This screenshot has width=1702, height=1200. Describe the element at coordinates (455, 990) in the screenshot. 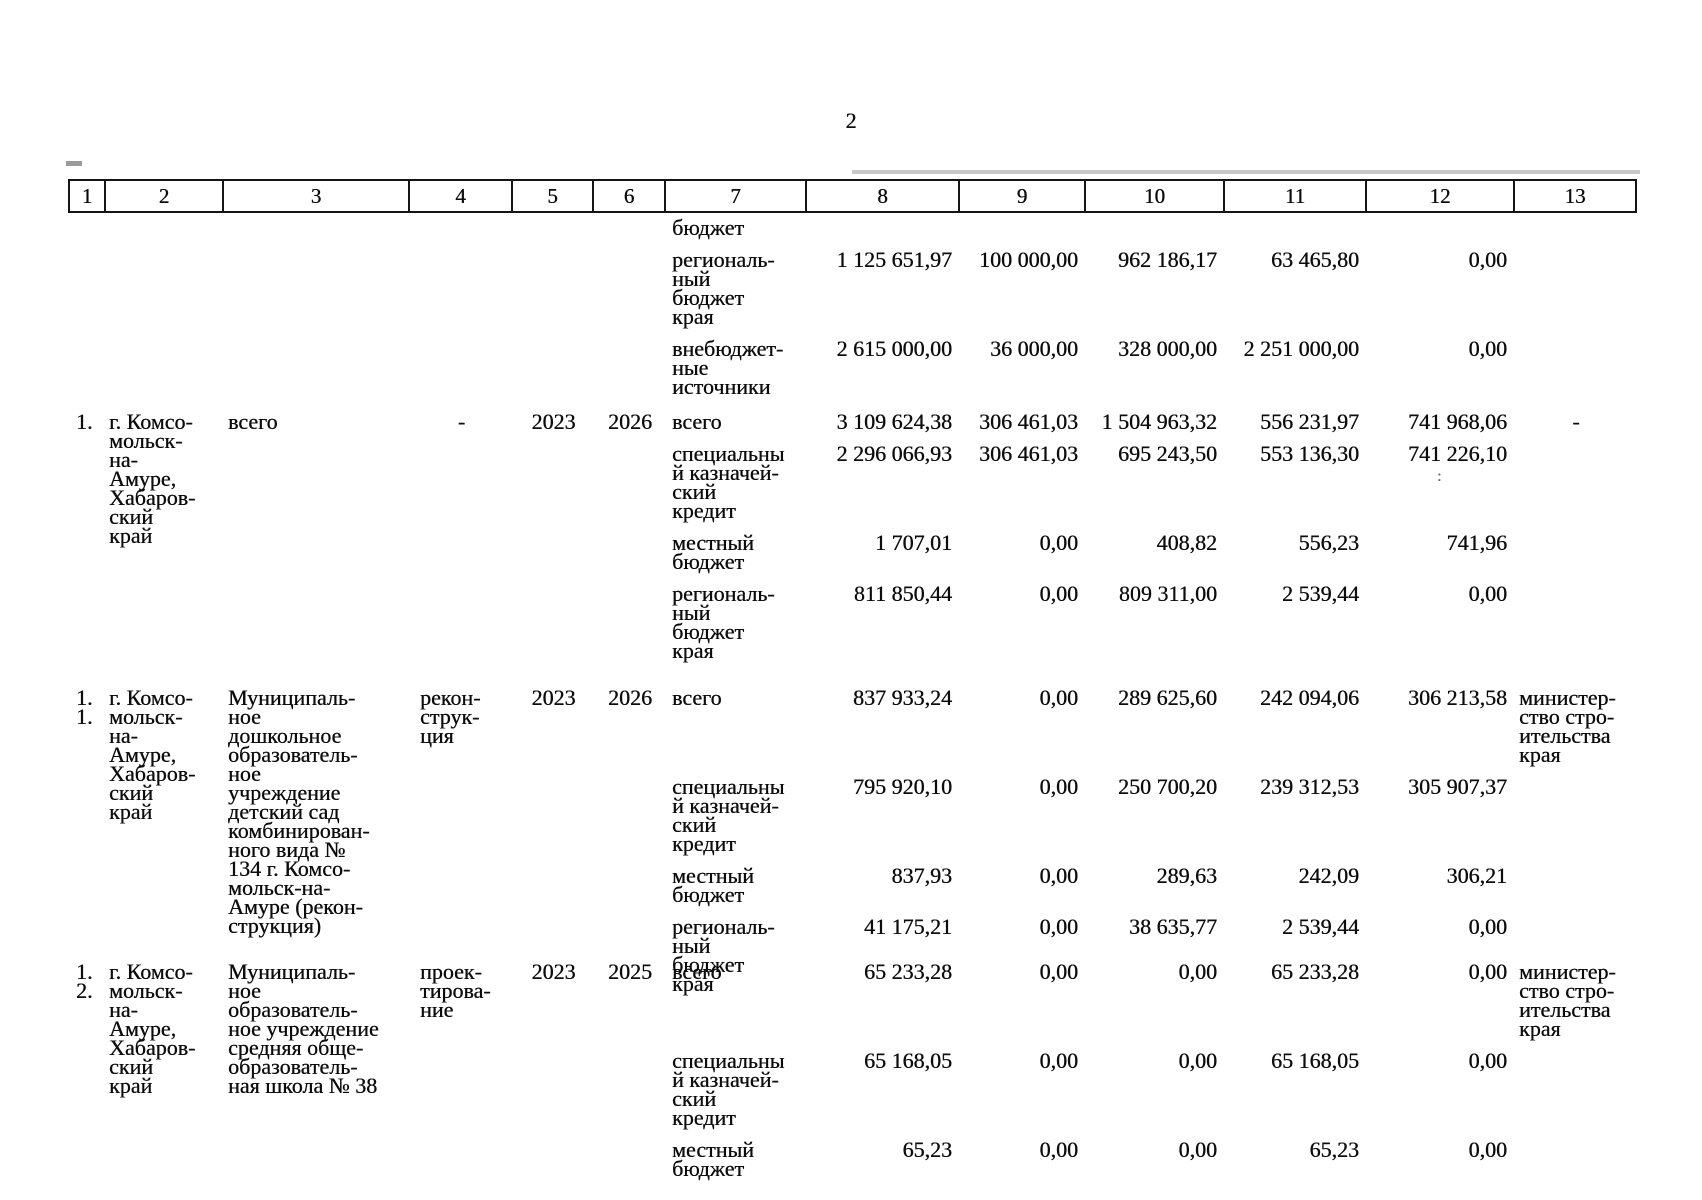

I see `work-type-cell: проек- тирова- ние` at that location.